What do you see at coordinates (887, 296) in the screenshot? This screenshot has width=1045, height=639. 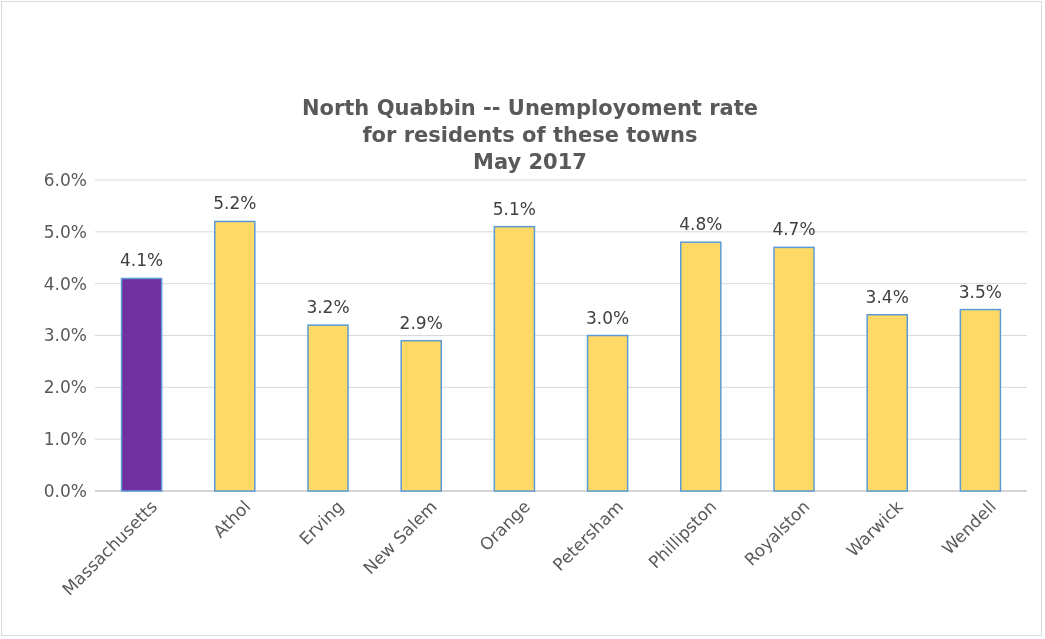 I see `data-label: 3.4%` at bounding box center [887, 296].